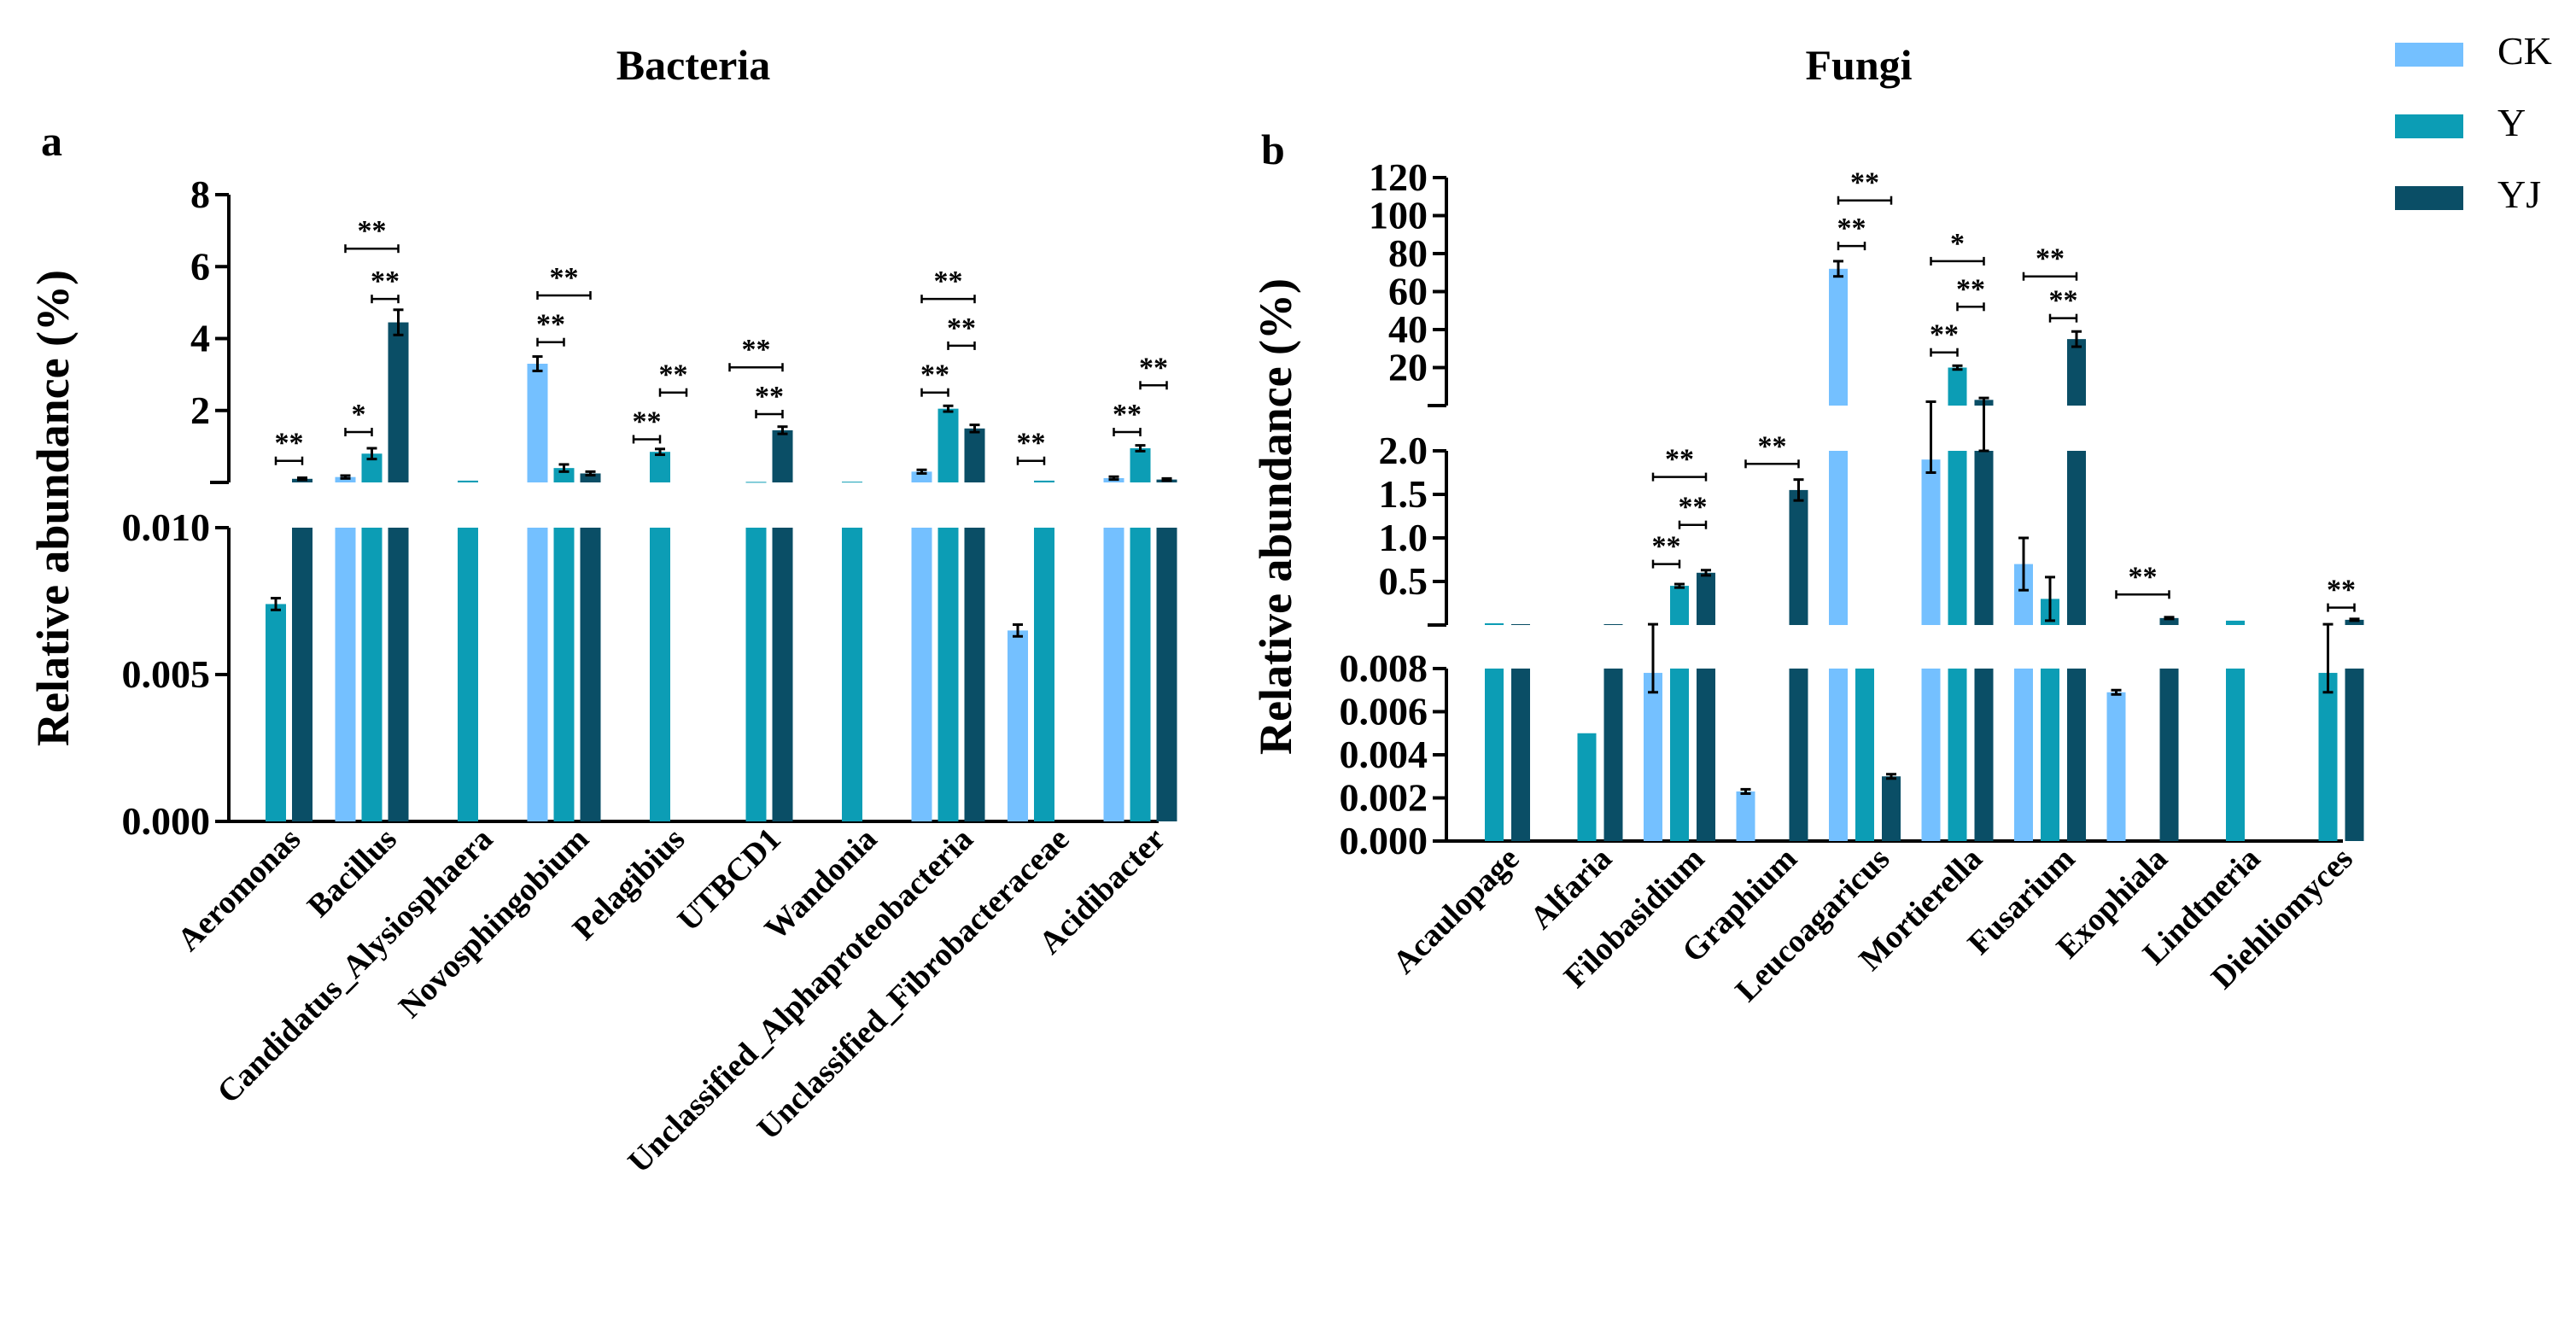 This screenshot has height=1332, width=2576. Describe the element at coordinates (2143, 577) in the screenshot. I see `sig-label-exophiala-11: **` at that location.